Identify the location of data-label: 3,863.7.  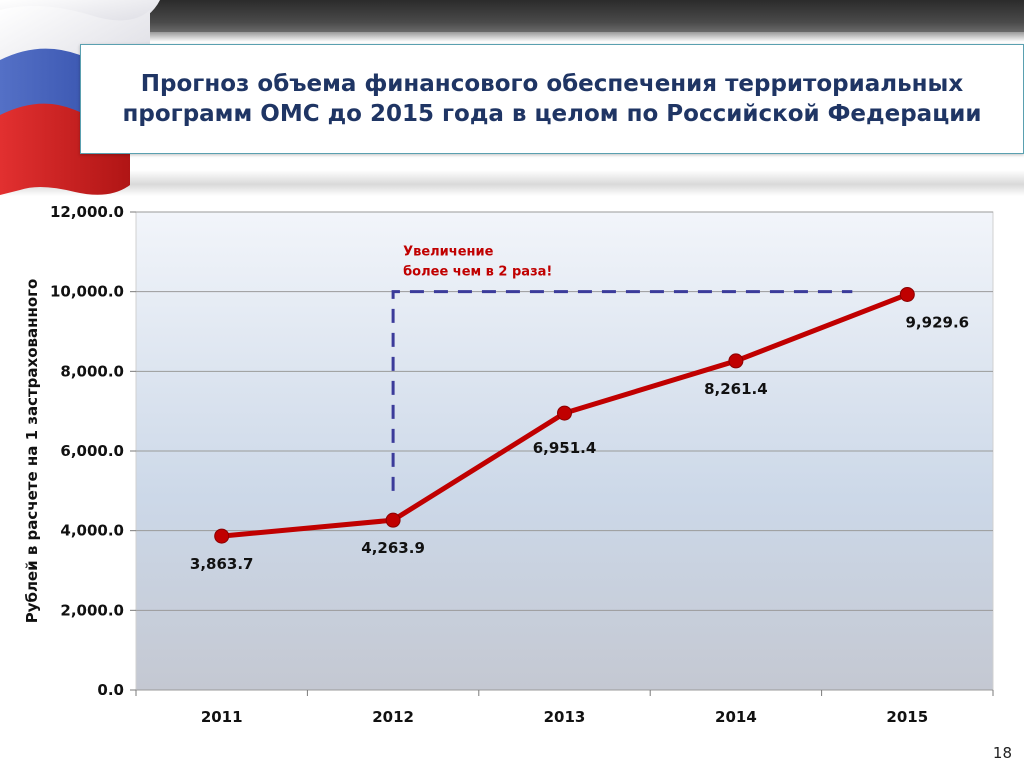
(222, 564).